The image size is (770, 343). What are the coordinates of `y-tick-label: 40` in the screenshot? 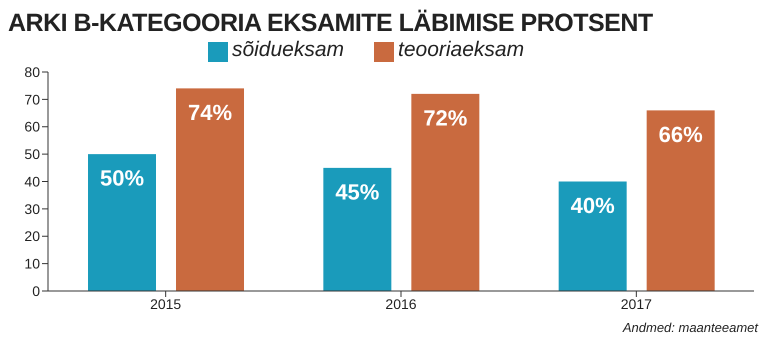 It's located at (32, 181).